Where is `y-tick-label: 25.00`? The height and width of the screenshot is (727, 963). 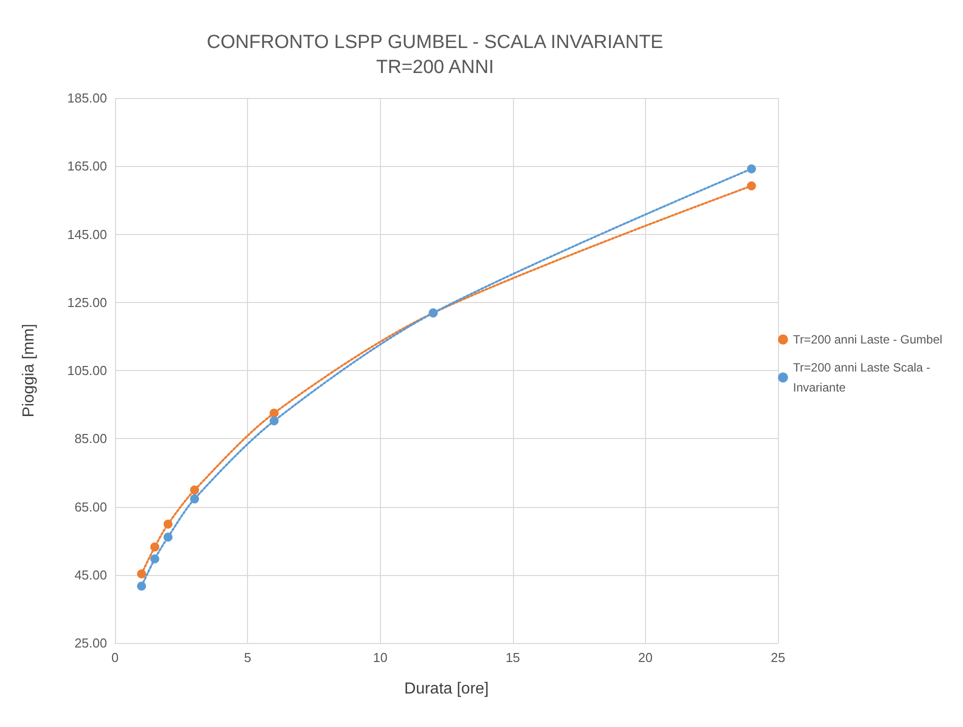
y-tick-label: 25.00 is located at coordinates (90, 643).